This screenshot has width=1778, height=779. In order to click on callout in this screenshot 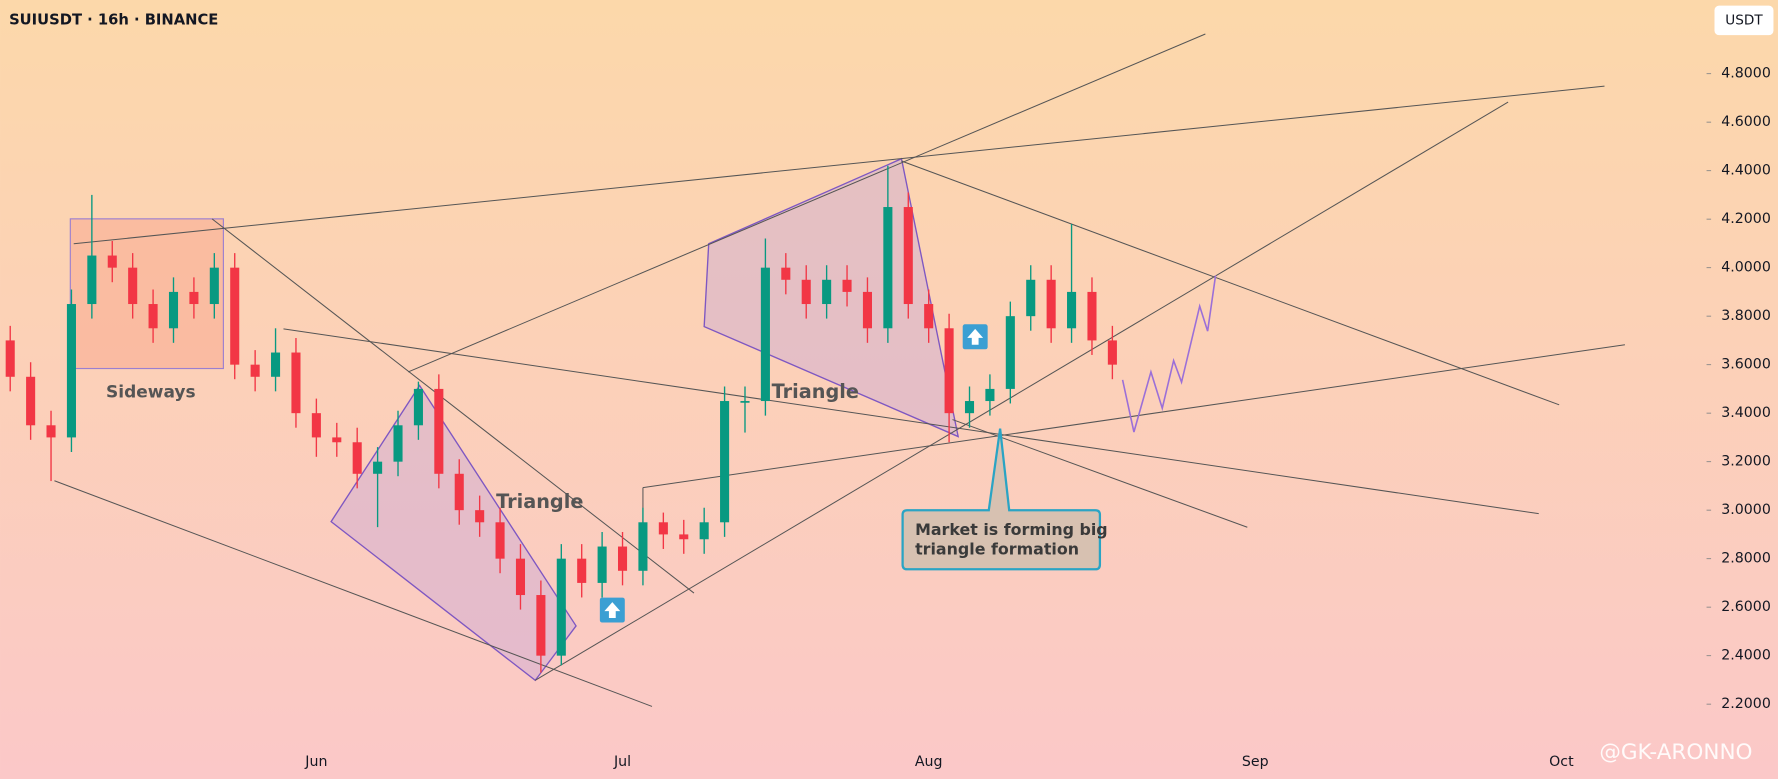, I will do `click(1001, 499)`.